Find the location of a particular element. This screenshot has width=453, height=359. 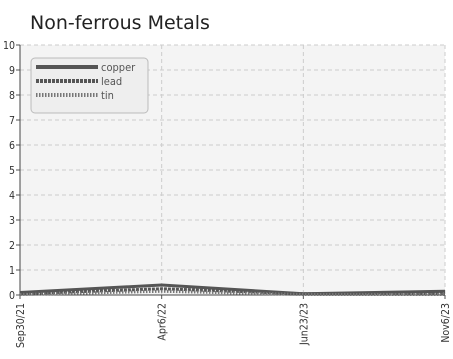

y-tick-label: 4 is located at coordinates (12, 196).